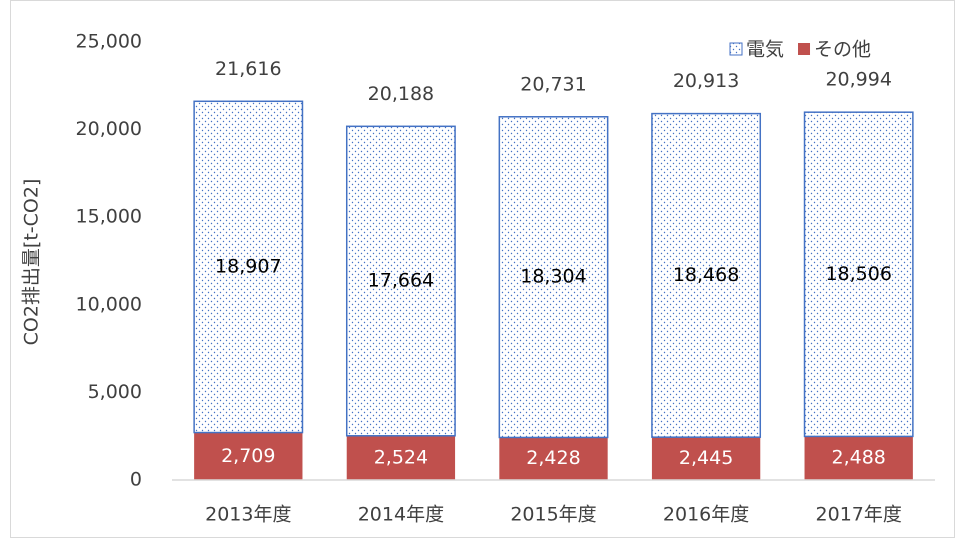 This screenshot has width=955, height=538. I want to click on total-label: 20,994, so click(858, 80).